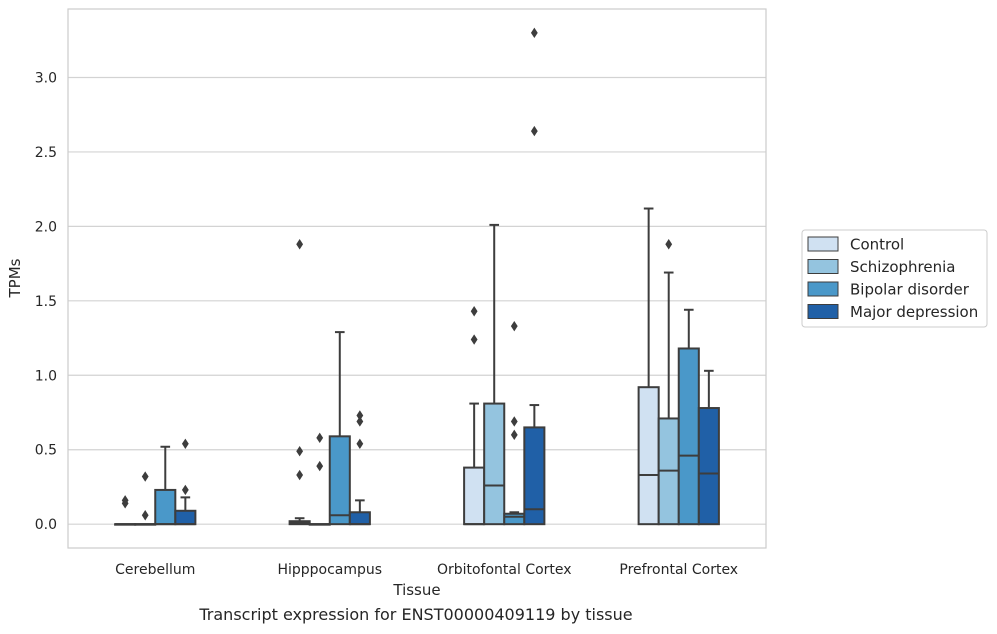 The image size is (997, 634). Describe the element at coordinates (678, 570) in the screenshot. I see `x-tick-label: Prefrontal Cortex` at that location.